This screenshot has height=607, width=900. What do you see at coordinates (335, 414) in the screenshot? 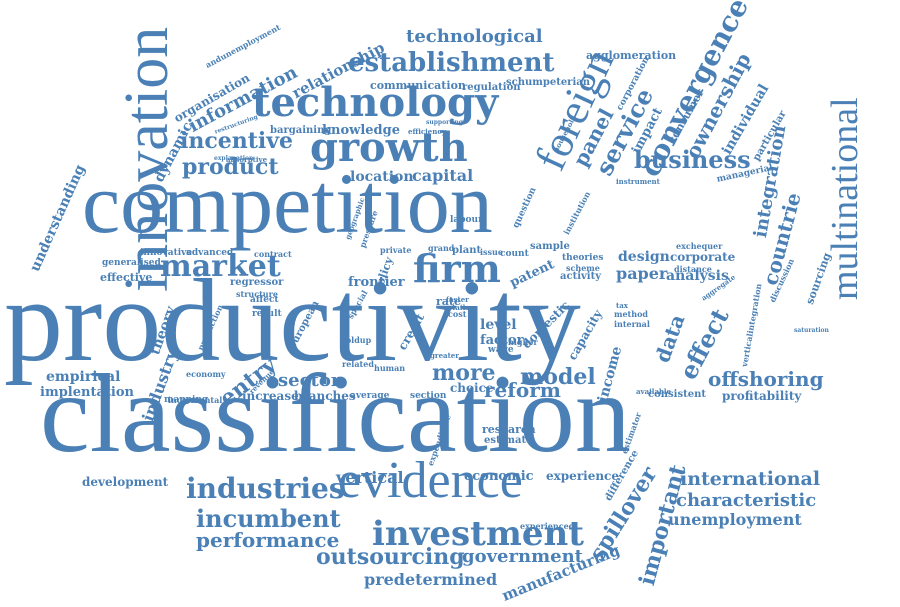
I see `word-classification: classification` at bounding box center [335, 414].